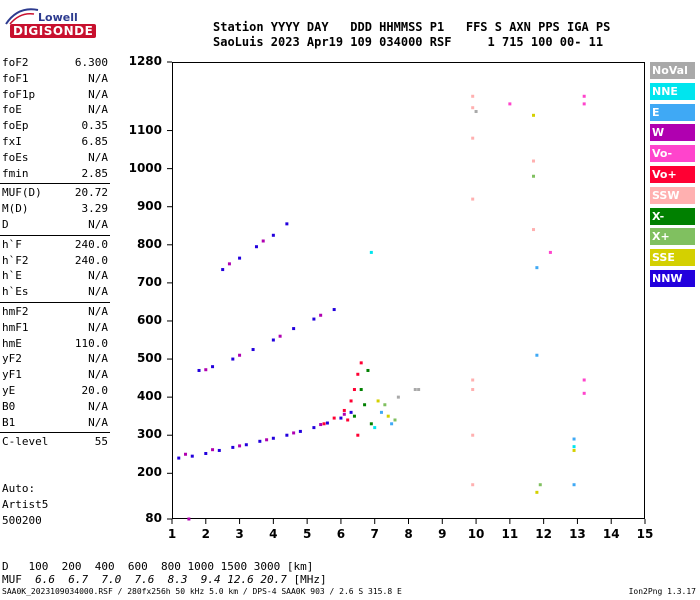 This screenshot has width=700, height=600. What do you see at coordinates (55, 193) in the screenshot?
I see `param-muf-d-: MUF(D) 20.72` at bounding box center [55, 193].